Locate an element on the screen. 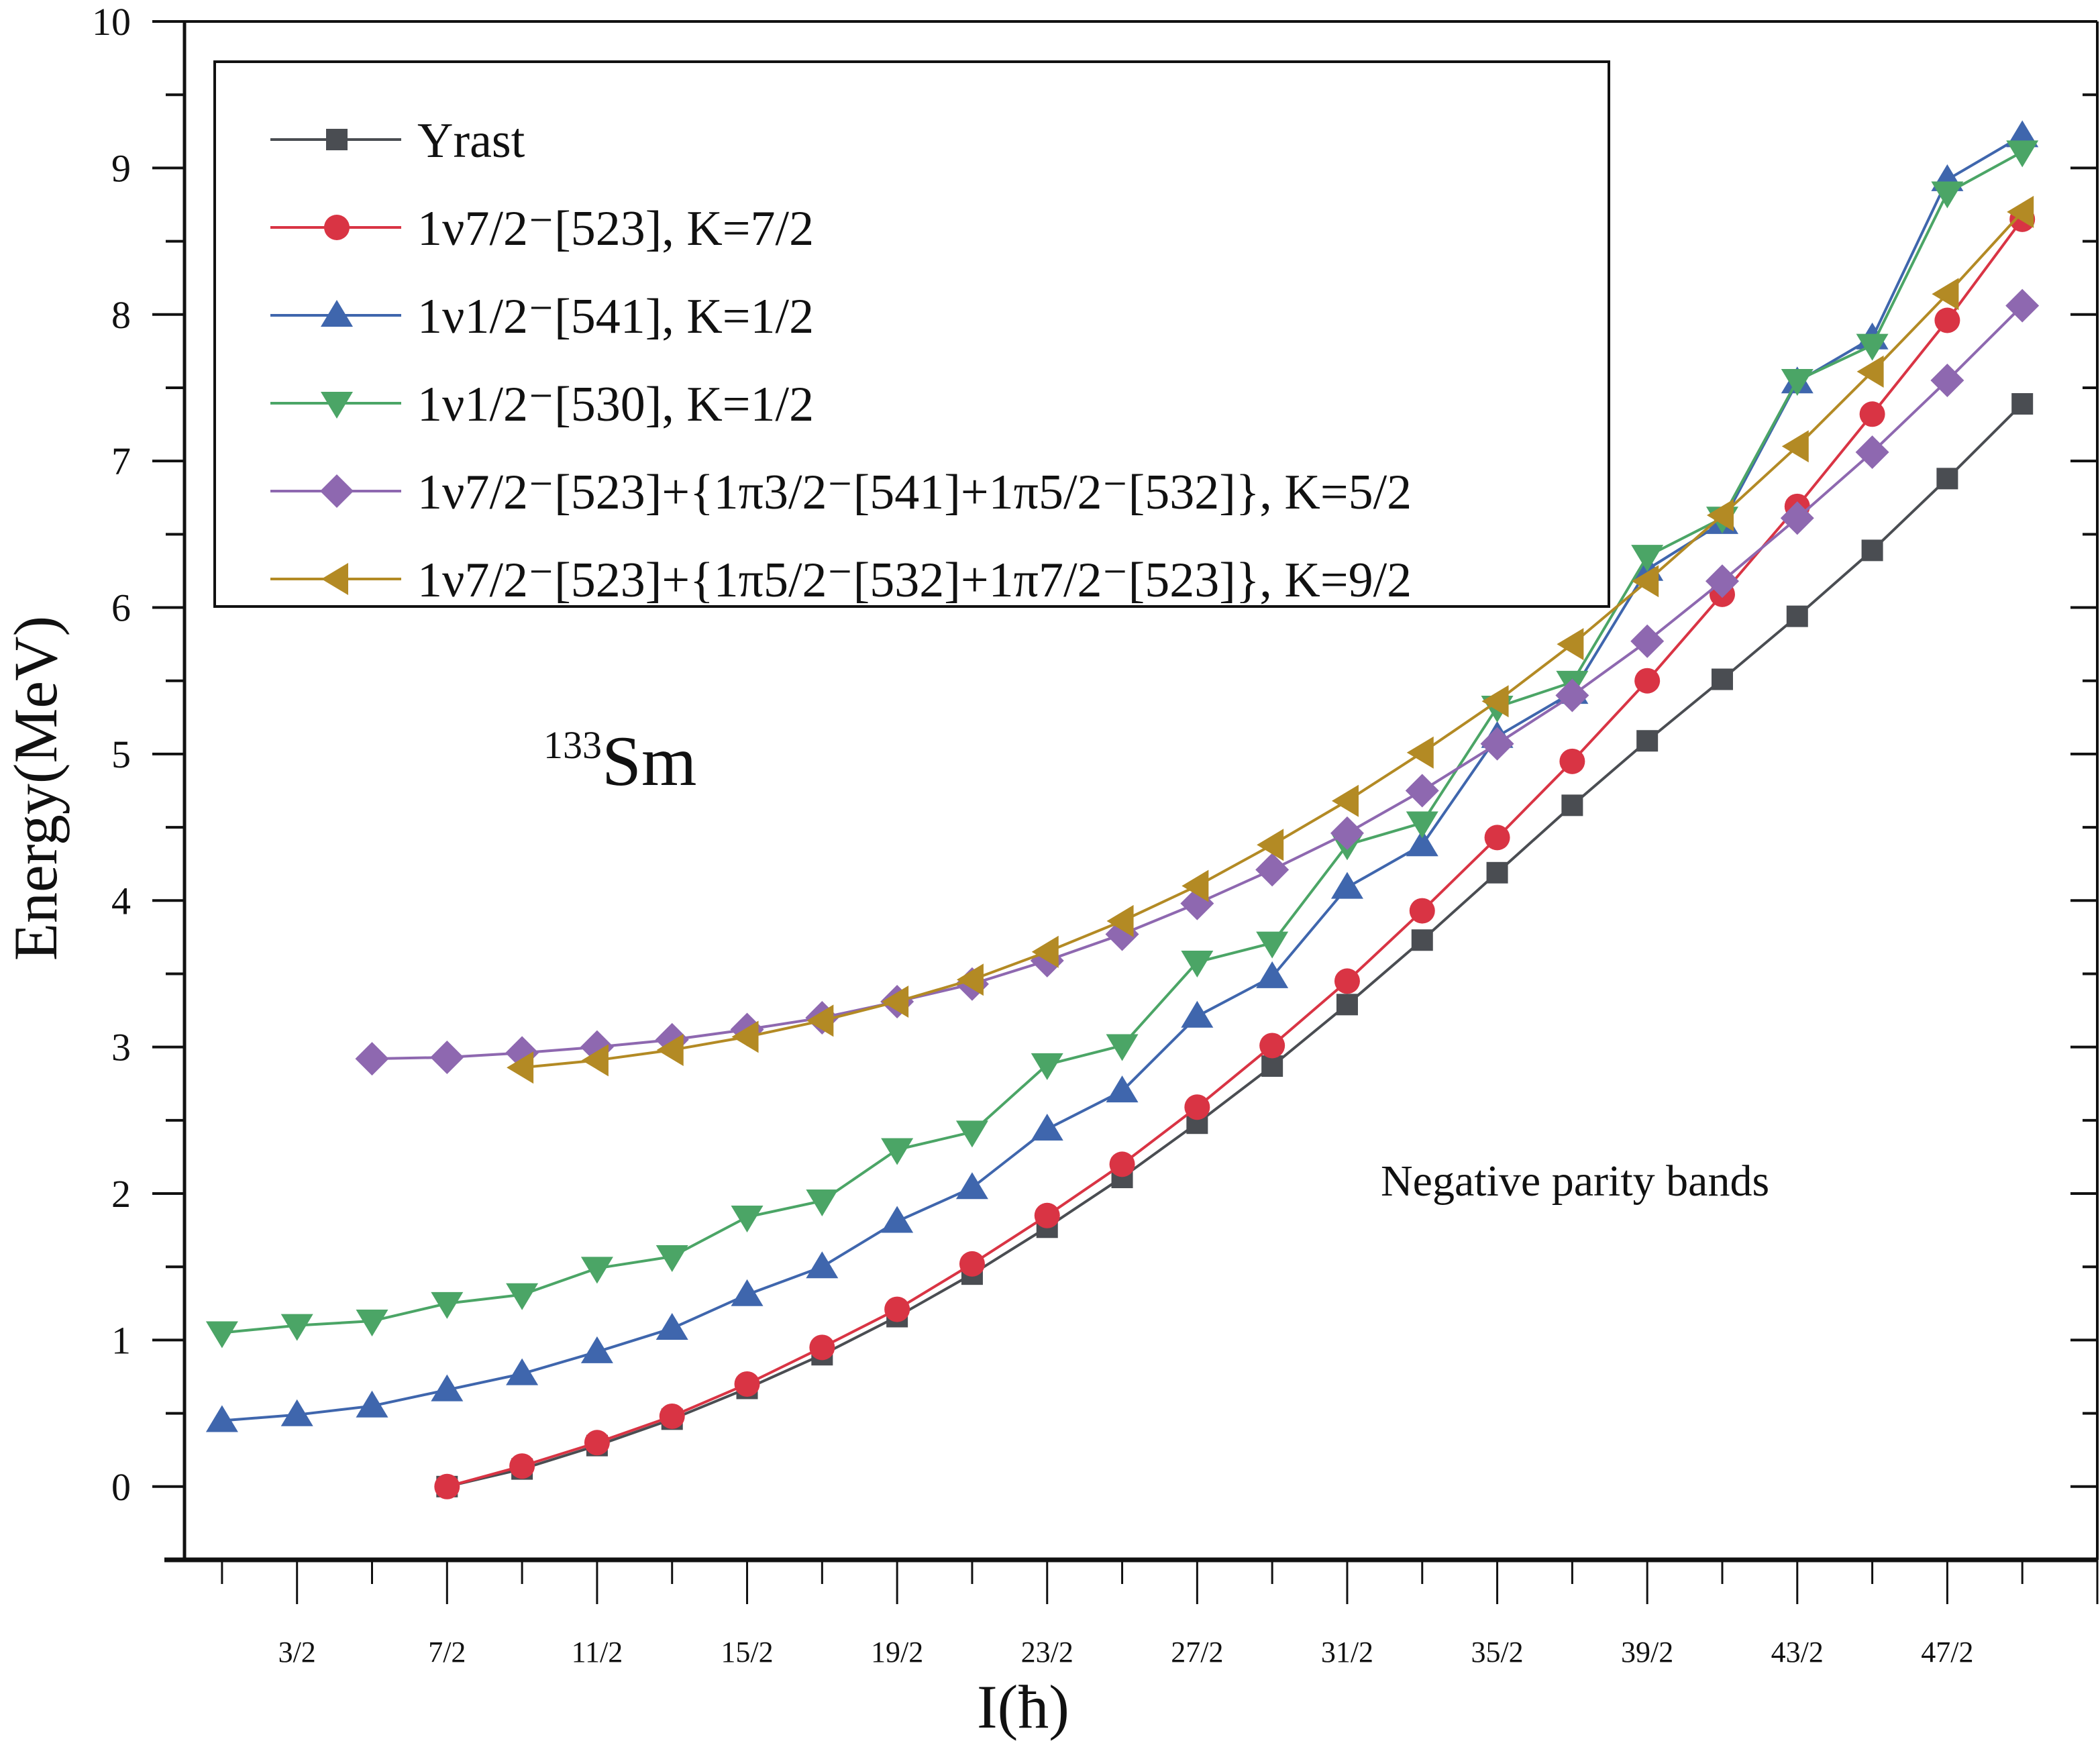  legend-label: 1ν1/2⁻[530], K=1/2 is located at coordinates (616, 405).